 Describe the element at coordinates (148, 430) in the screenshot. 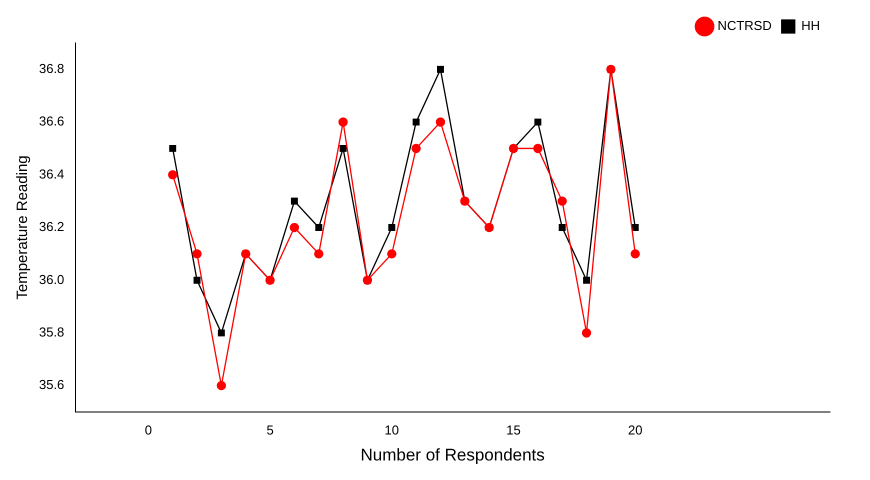

I see `x-tick-label: 0` at that location.